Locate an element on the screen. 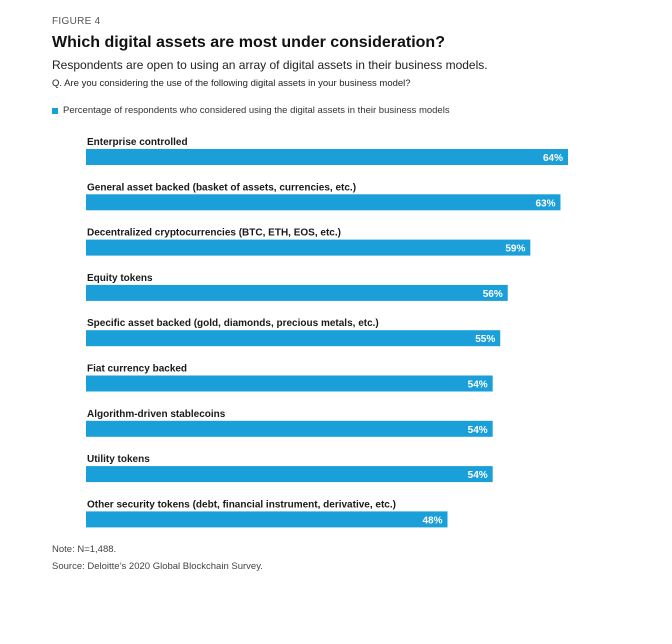 This screenshot has width=672, height=644. bar-value-label: 56% is located at coordinates (493, 294).